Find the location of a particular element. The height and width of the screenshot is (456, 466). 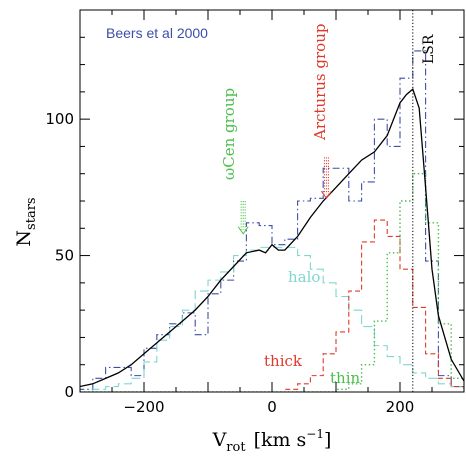

y-axis-title-main: N is located at coordinates (24, 238).